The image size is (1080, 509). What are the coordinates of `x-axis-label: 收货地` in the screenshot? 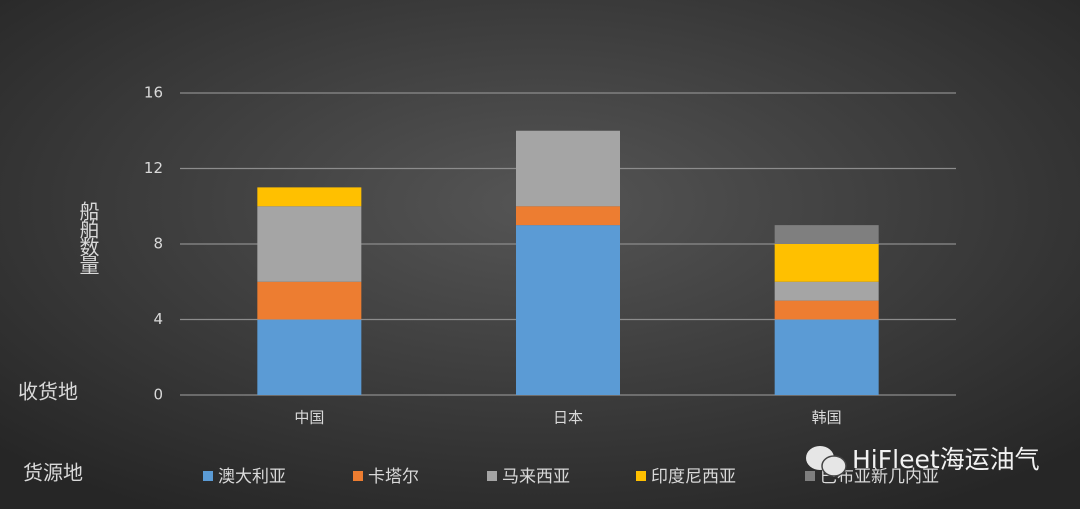 It's located at (48, 392).